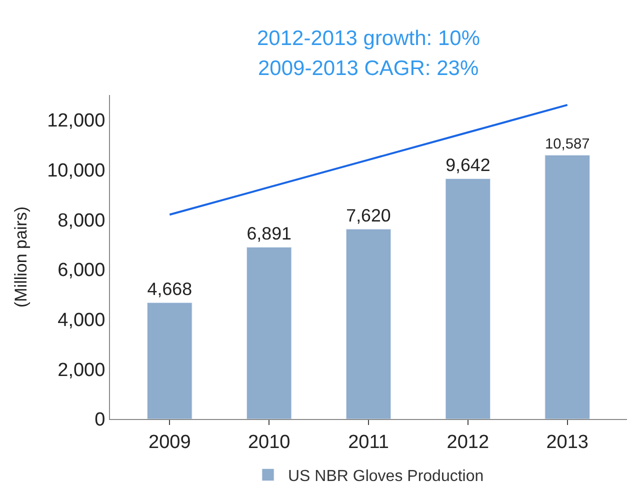 The width and height of the screenshot is (637, 502). What do you see at coordinates (386, 477) in the screenshot?
I see `legend-label: US NBR Gloves Production` at bounding box center [386, 477].